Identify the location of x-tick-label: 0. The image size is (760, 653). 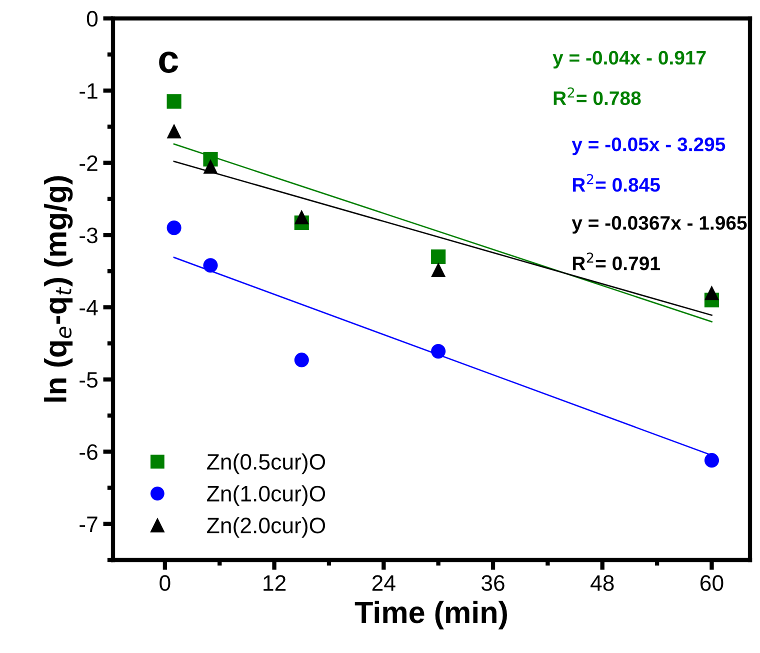
(165, 583).